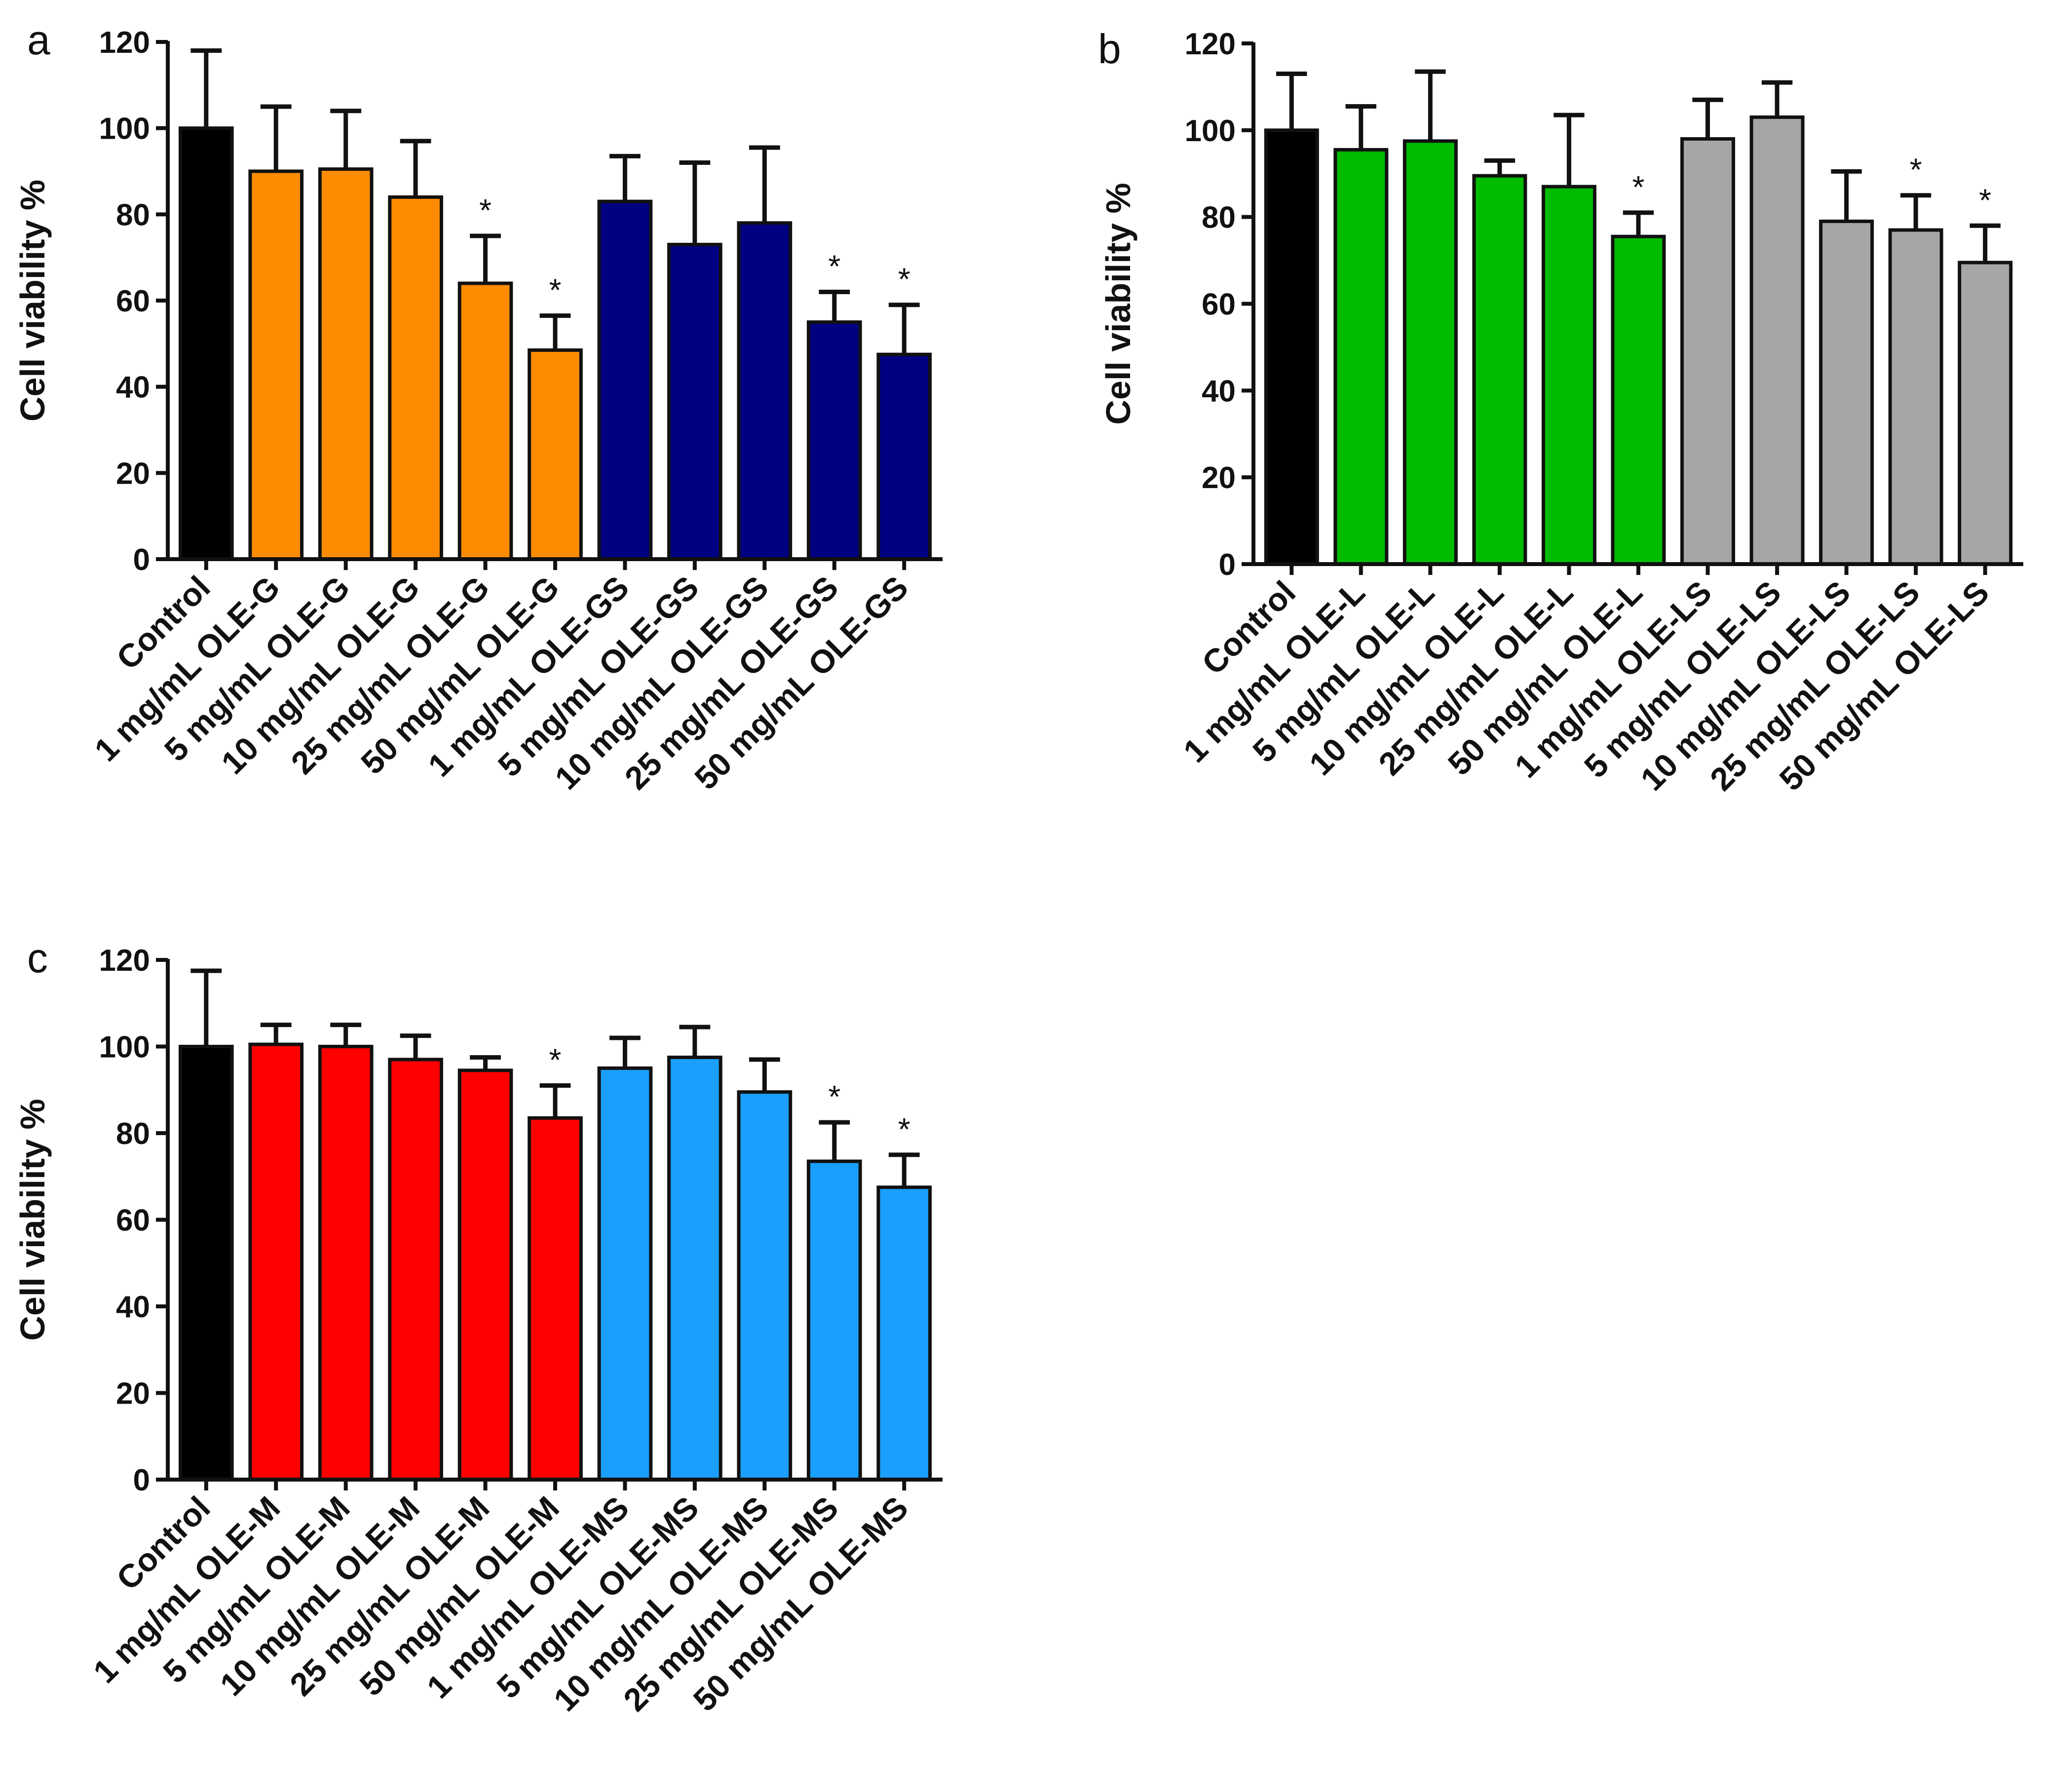 The image size is (2045, 1792). Describe the element at coordinates (1109, 49) in the screenshot. I see `panel-letter: b` at that location.